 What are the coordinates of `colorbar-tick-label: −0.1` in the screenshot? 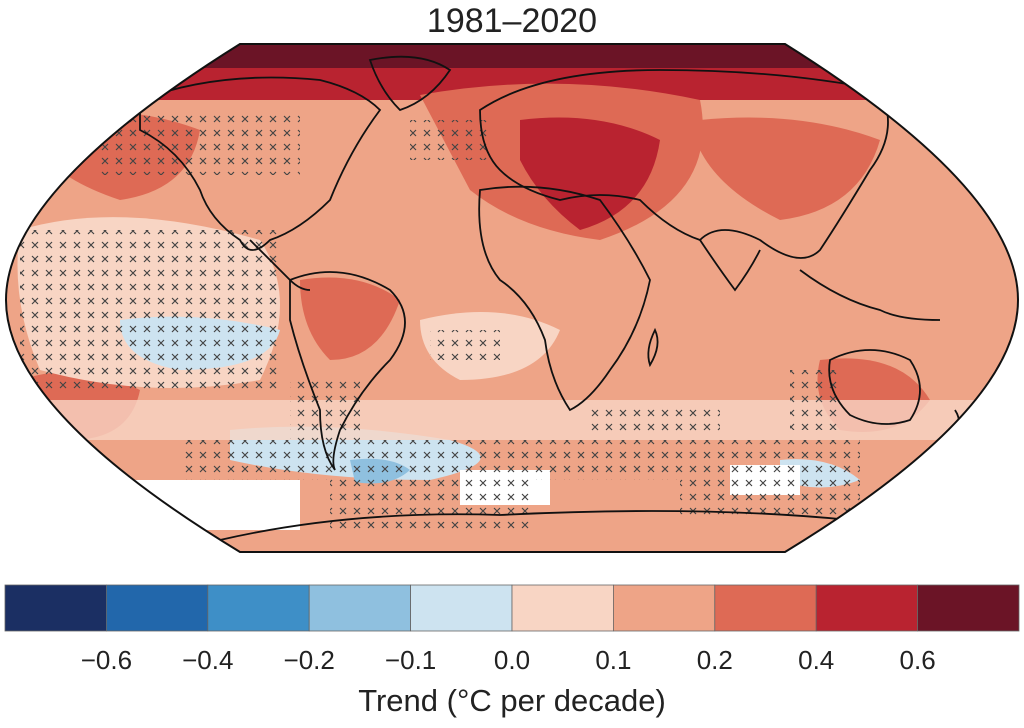 It's located at (410, 660).